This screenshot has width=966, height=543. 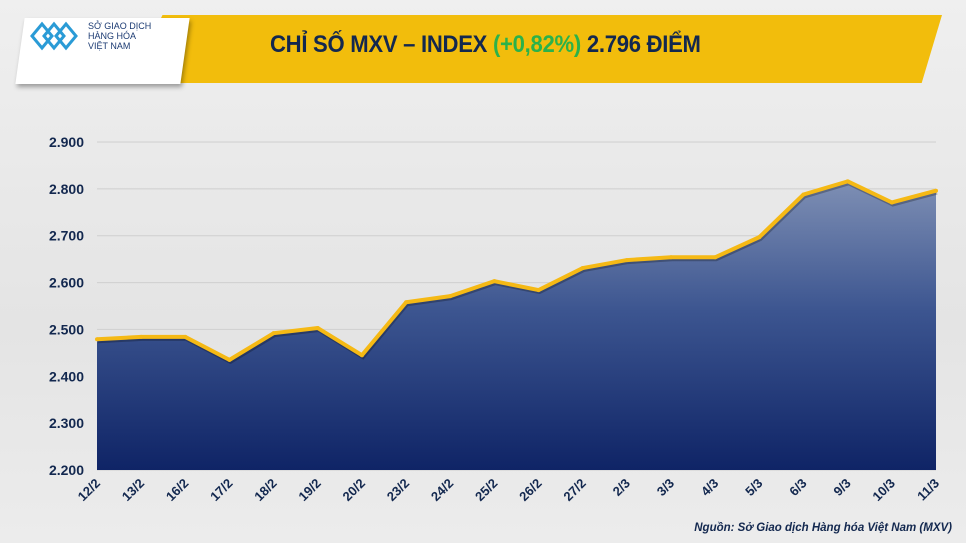 I want to click on logo-mark-icon, so click(x=54, y=36).